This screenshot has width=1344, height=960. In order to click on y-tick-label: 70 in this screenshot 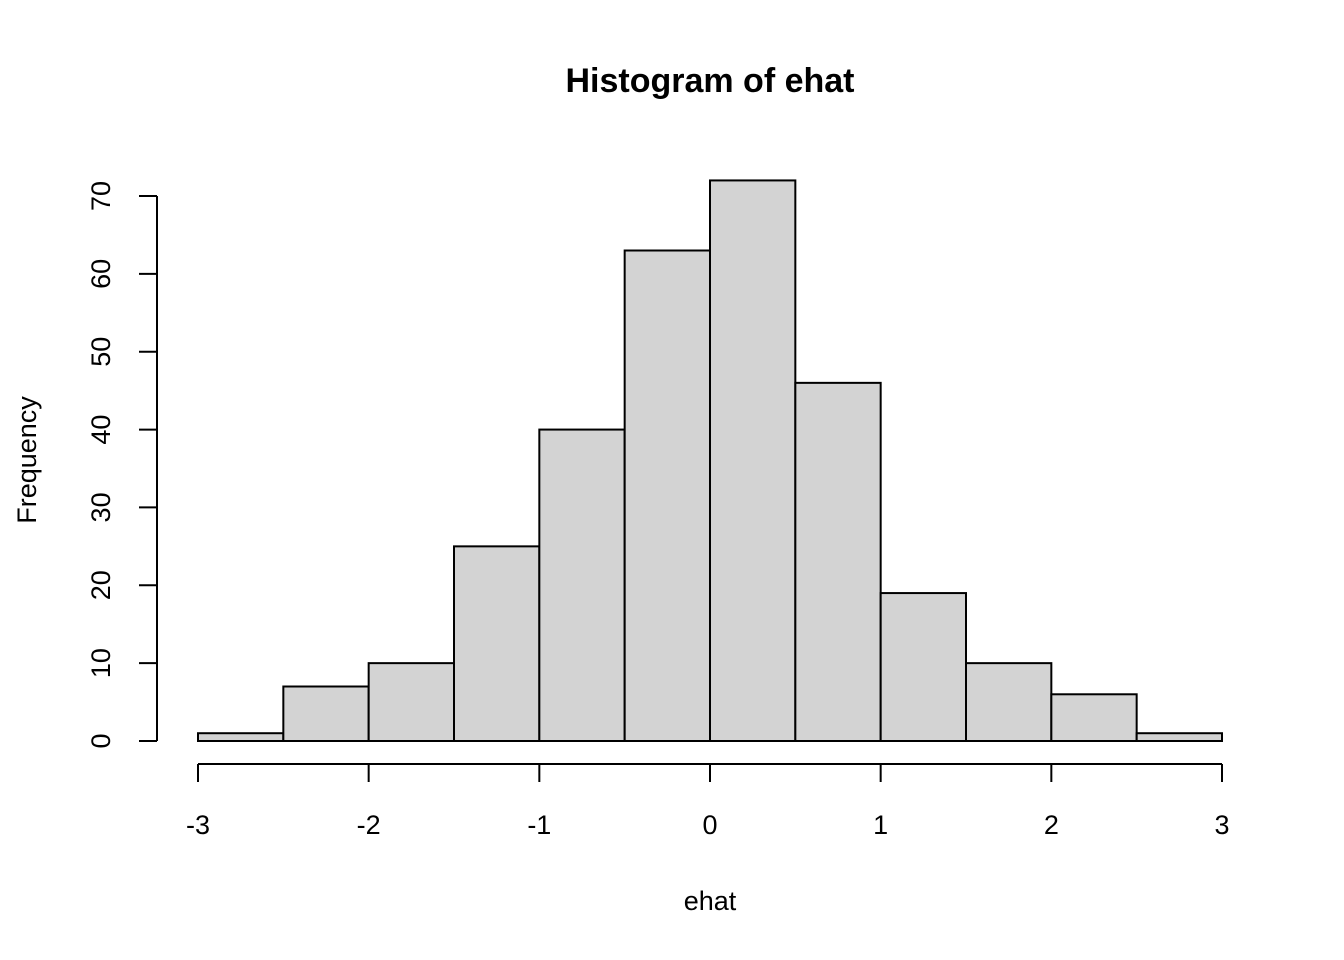, I will do `click(101, 196)`.